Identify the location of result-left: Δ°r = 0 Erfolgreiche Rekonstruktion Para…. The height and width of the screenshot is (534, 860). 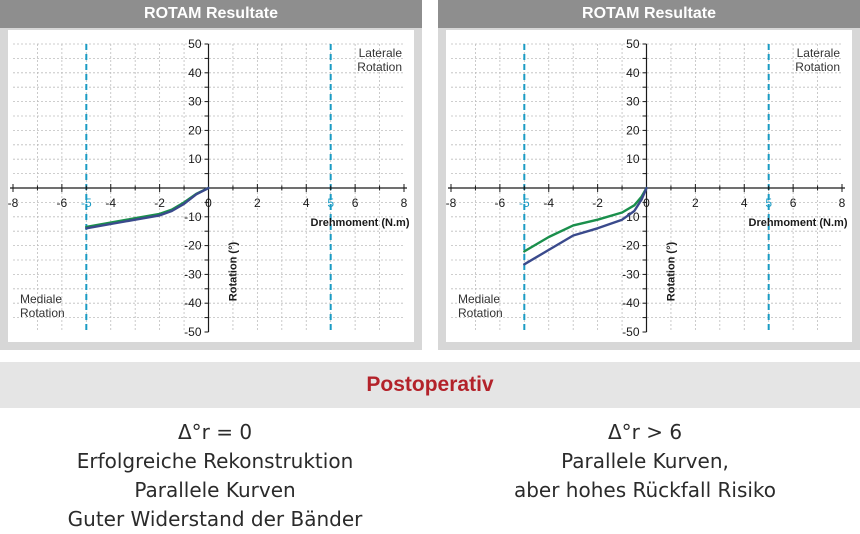
(215, 476).